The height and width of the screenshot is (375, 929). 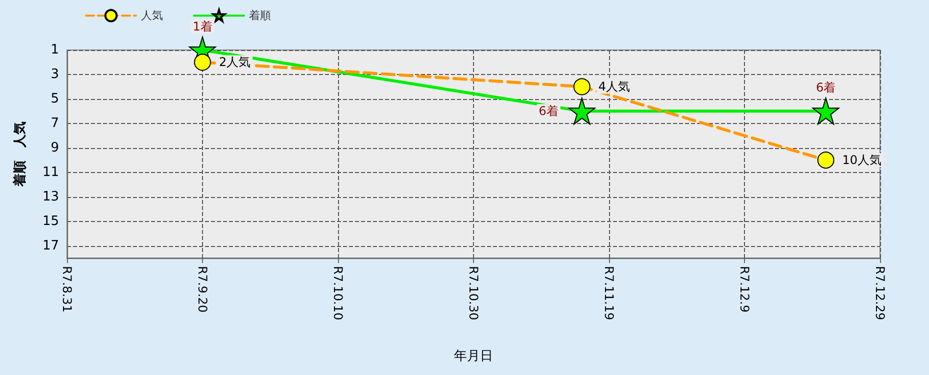 I want to click on x-tick-label: R7.8.31, so click(x=67, y=289).